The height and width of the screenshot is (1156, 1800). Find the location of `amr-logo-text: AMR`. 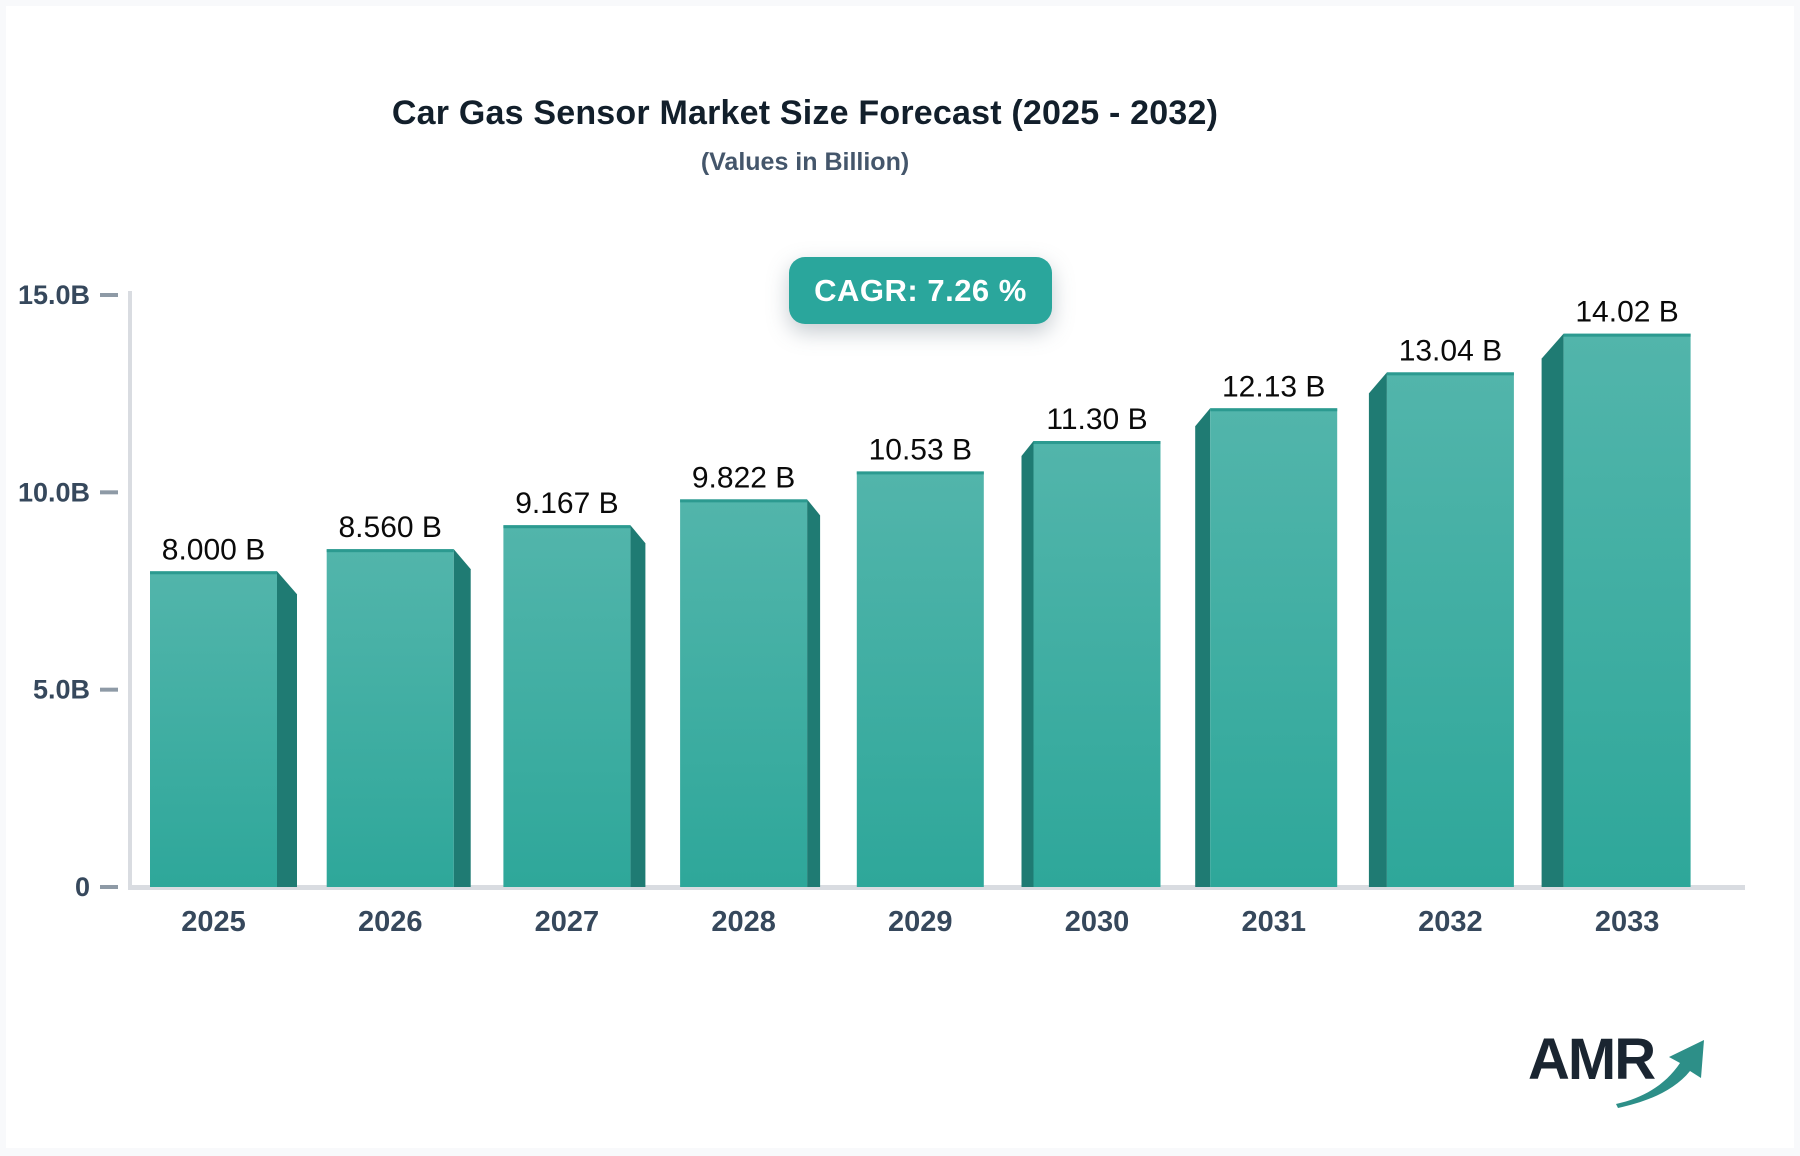

amr-logo-text: AMR is located at coordinates (1592, 1059).